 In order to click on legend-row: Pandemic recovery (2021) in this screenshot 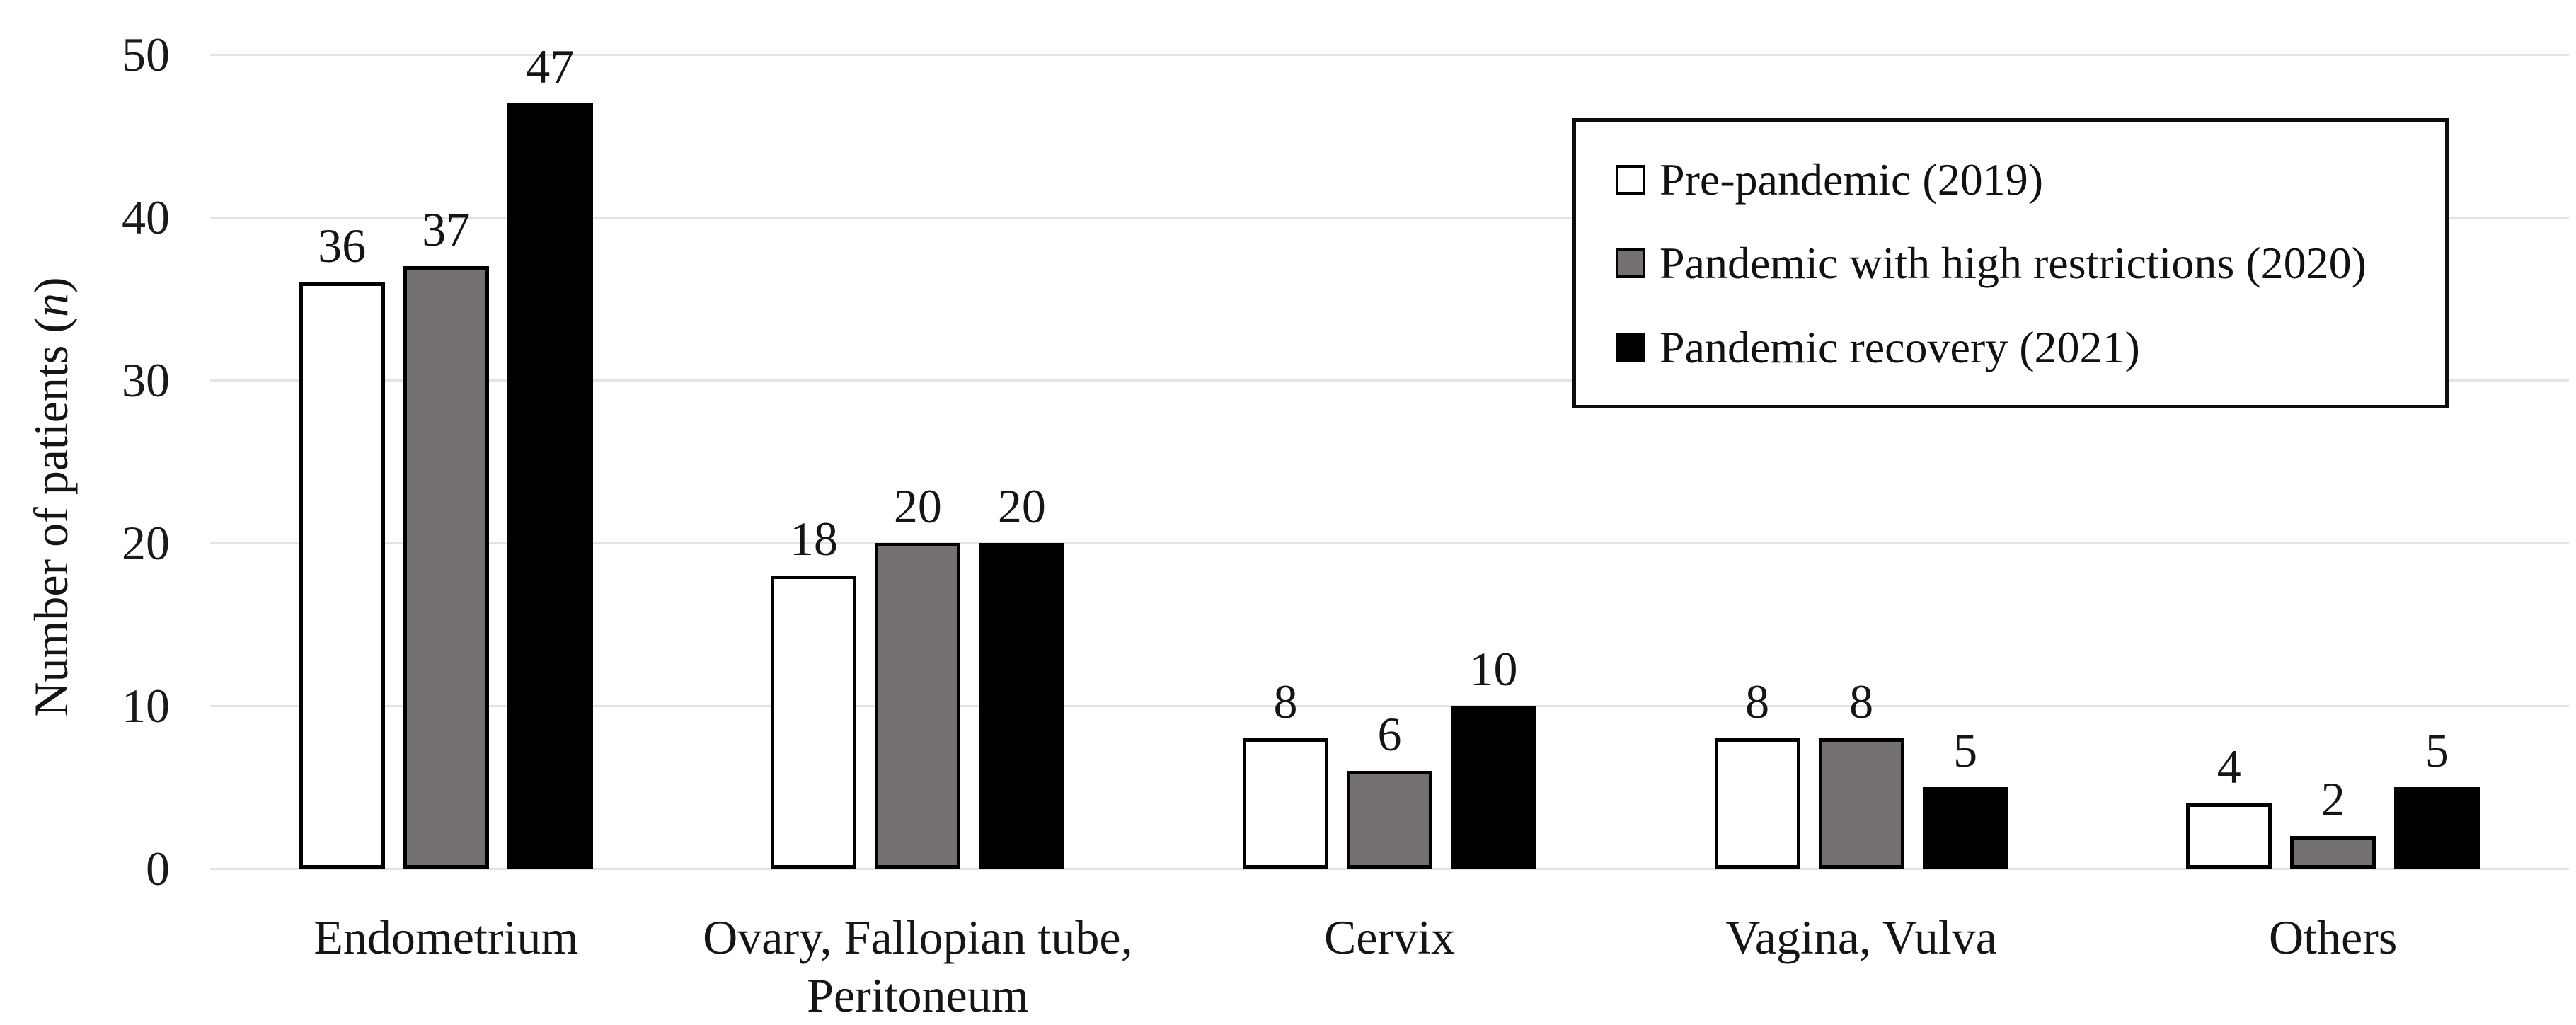, I will do `click(2031, 347)`.